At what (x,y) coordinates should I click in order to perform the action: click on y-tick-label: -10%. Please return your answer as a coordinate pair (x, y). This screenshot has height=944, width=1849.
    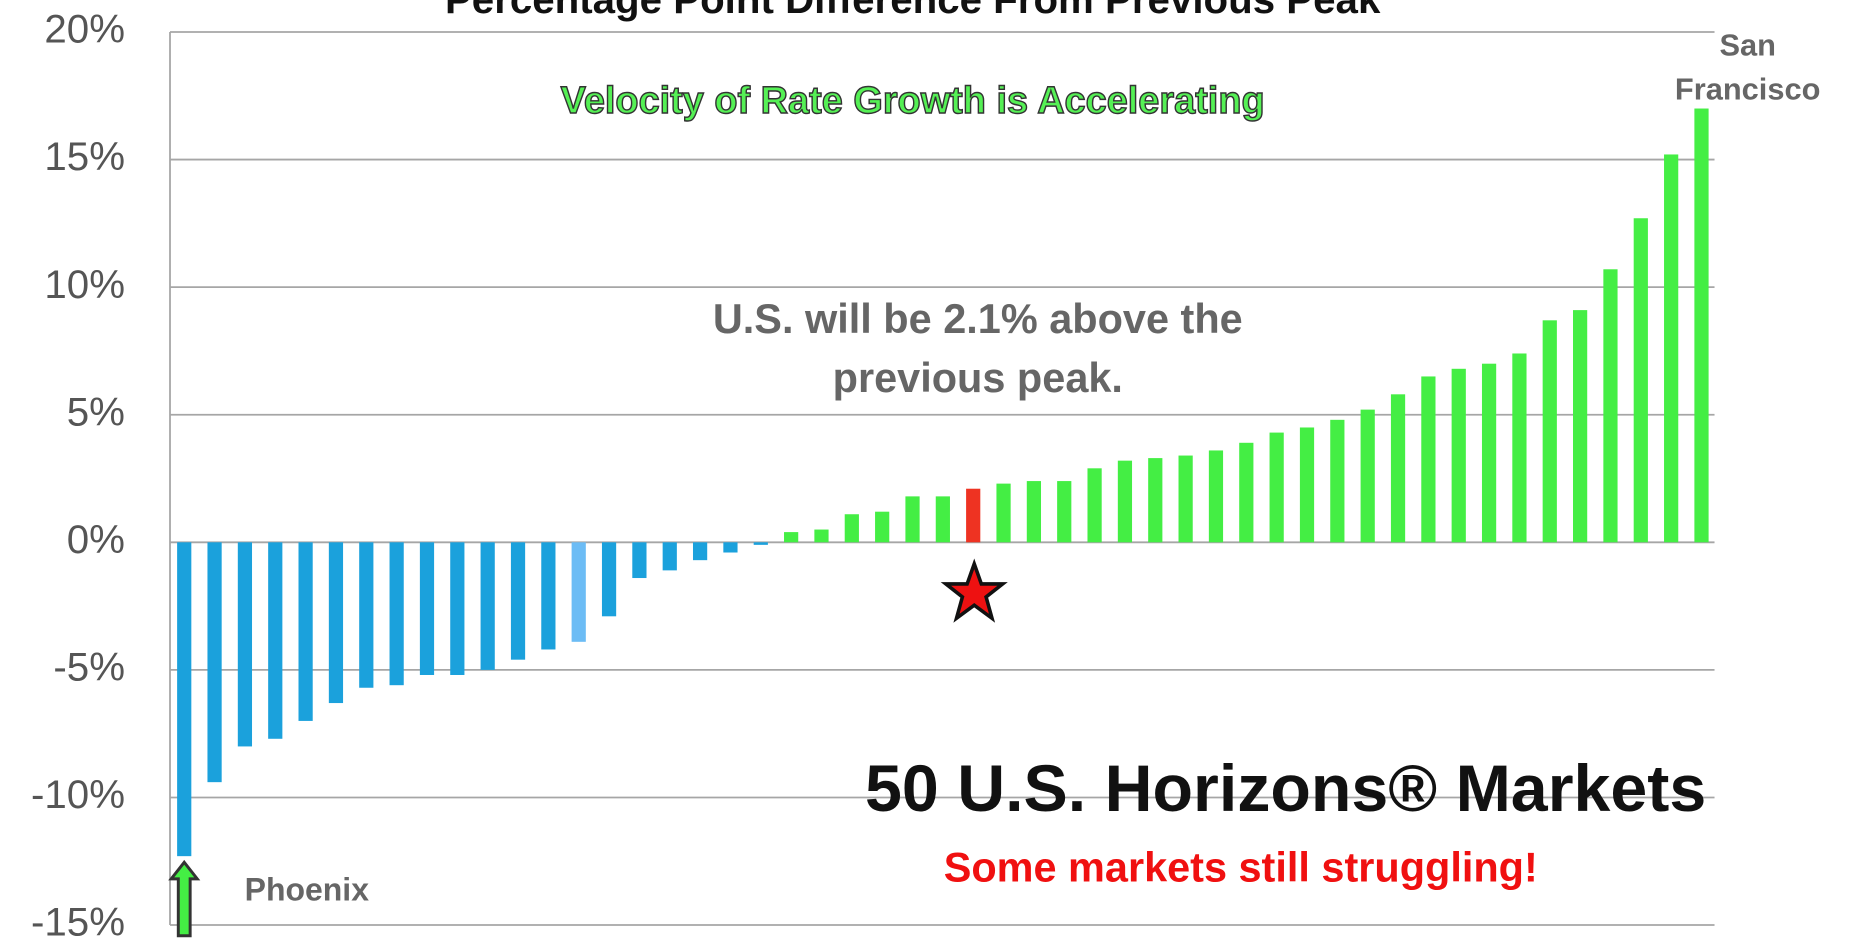
    Looking at the image, I should click on (78, 794).